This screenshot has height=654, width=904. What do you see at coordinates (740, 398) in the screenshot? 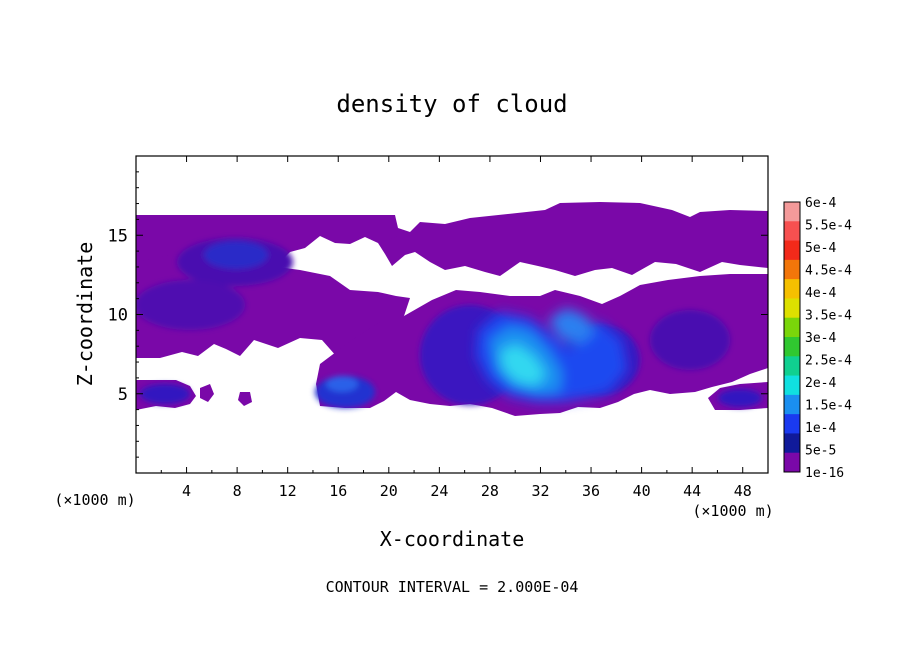
I see `core-level-5e5-lowright` at bounding box center [740, 398].